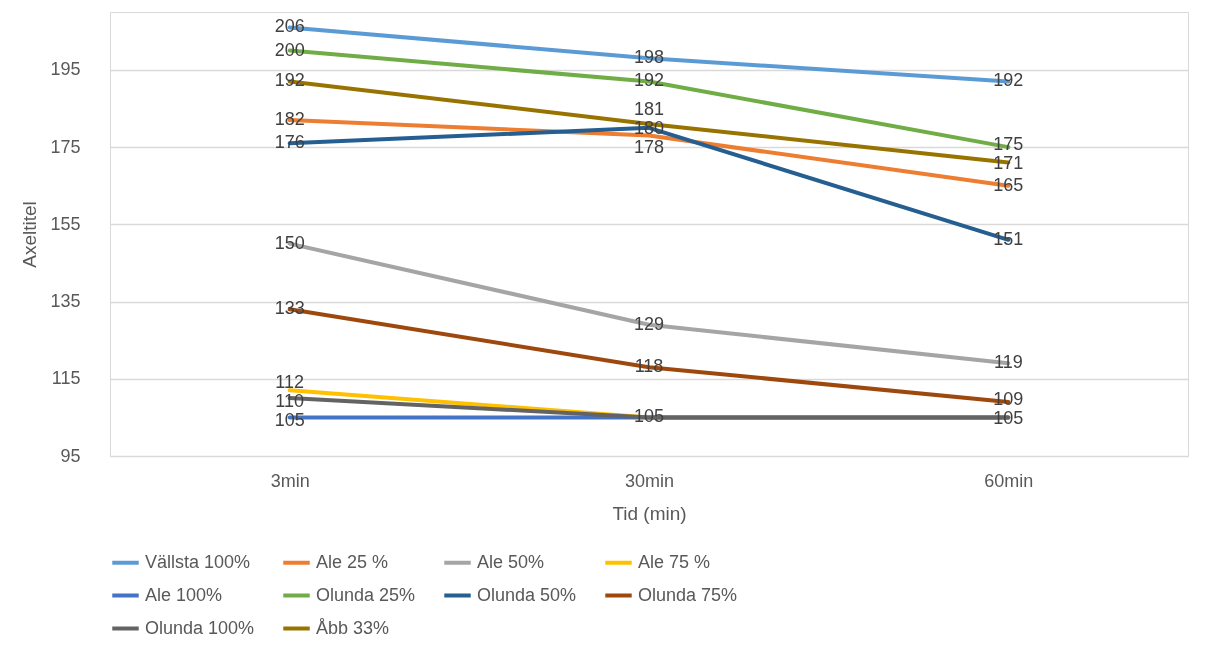 The height and width of the screenshot is (662, 1213). Describe the element at coordinates (289, 308) in the screenshot. I see `data-label: 133` at that location.